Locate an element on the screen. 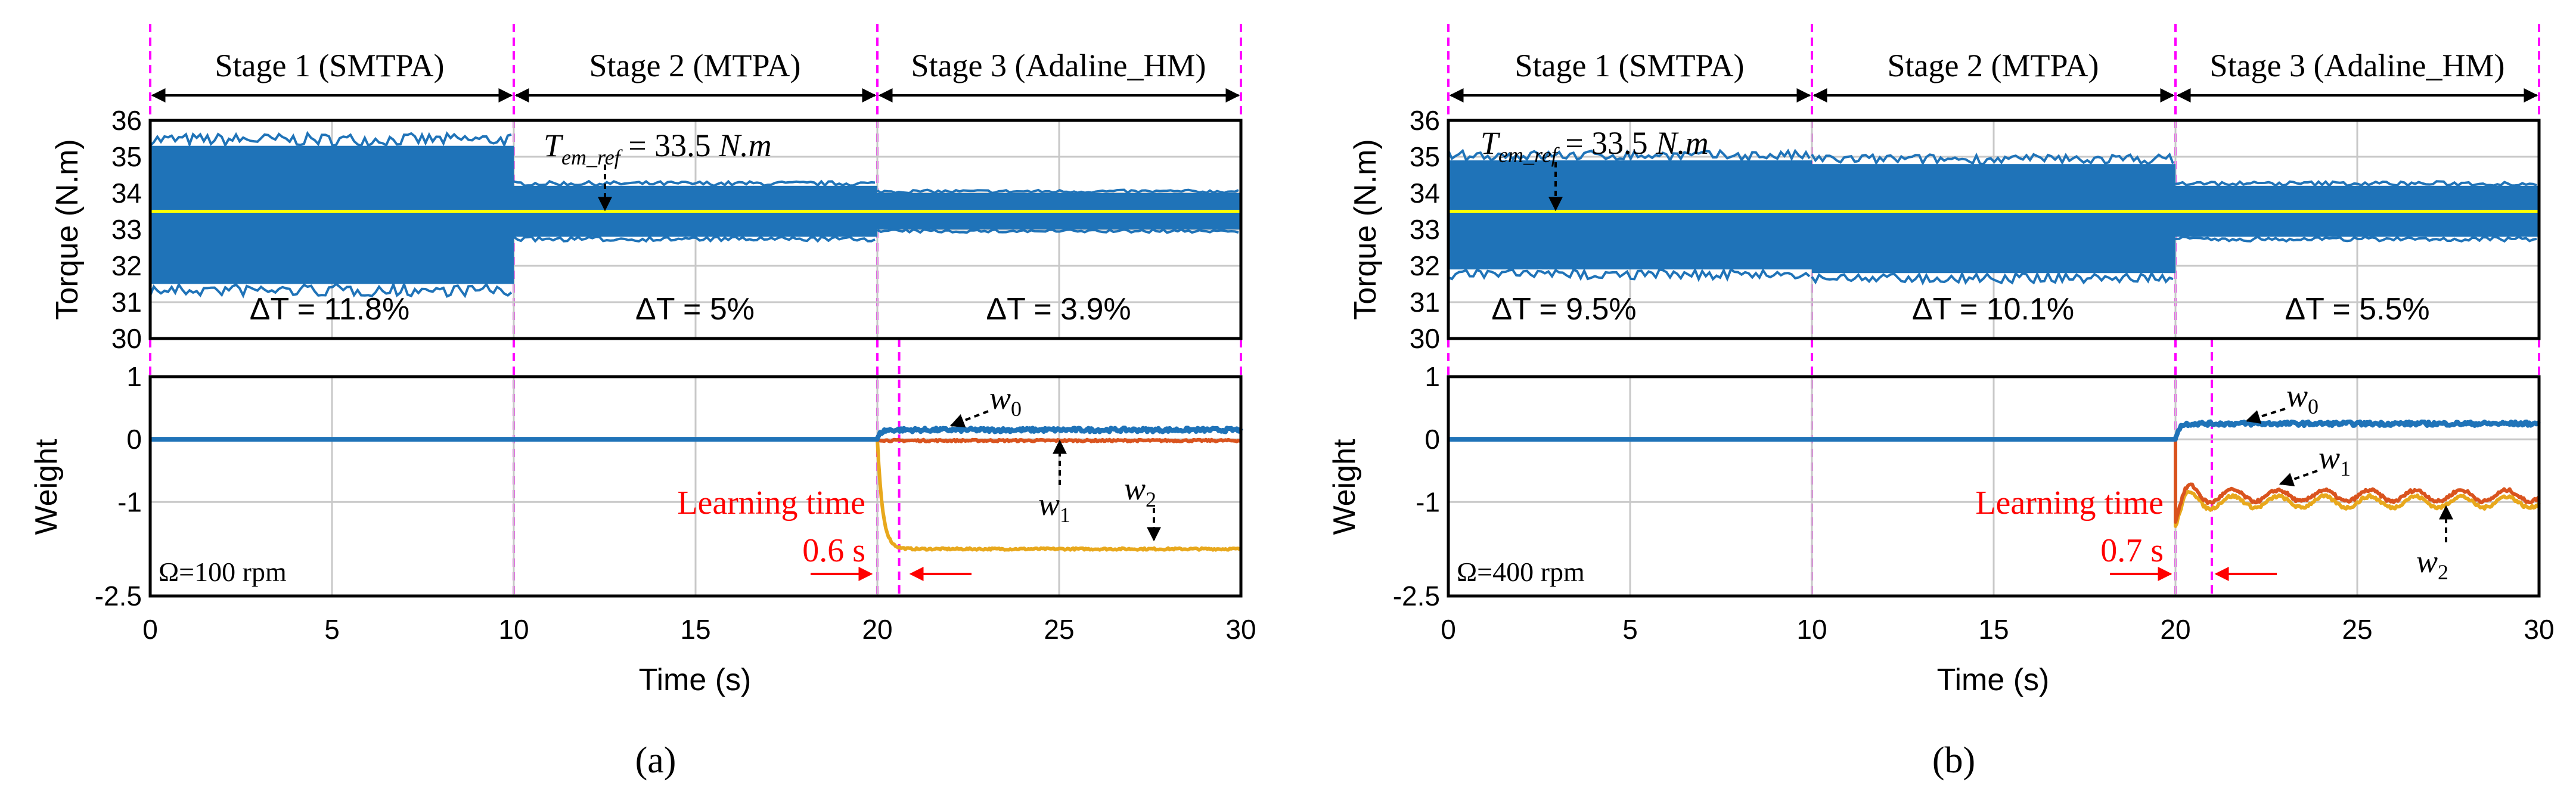 The height and width of the screenshot is (801, 2576). delta-t-stage-1: ΔT = 9.5% is located at coordinates (1564, 310).